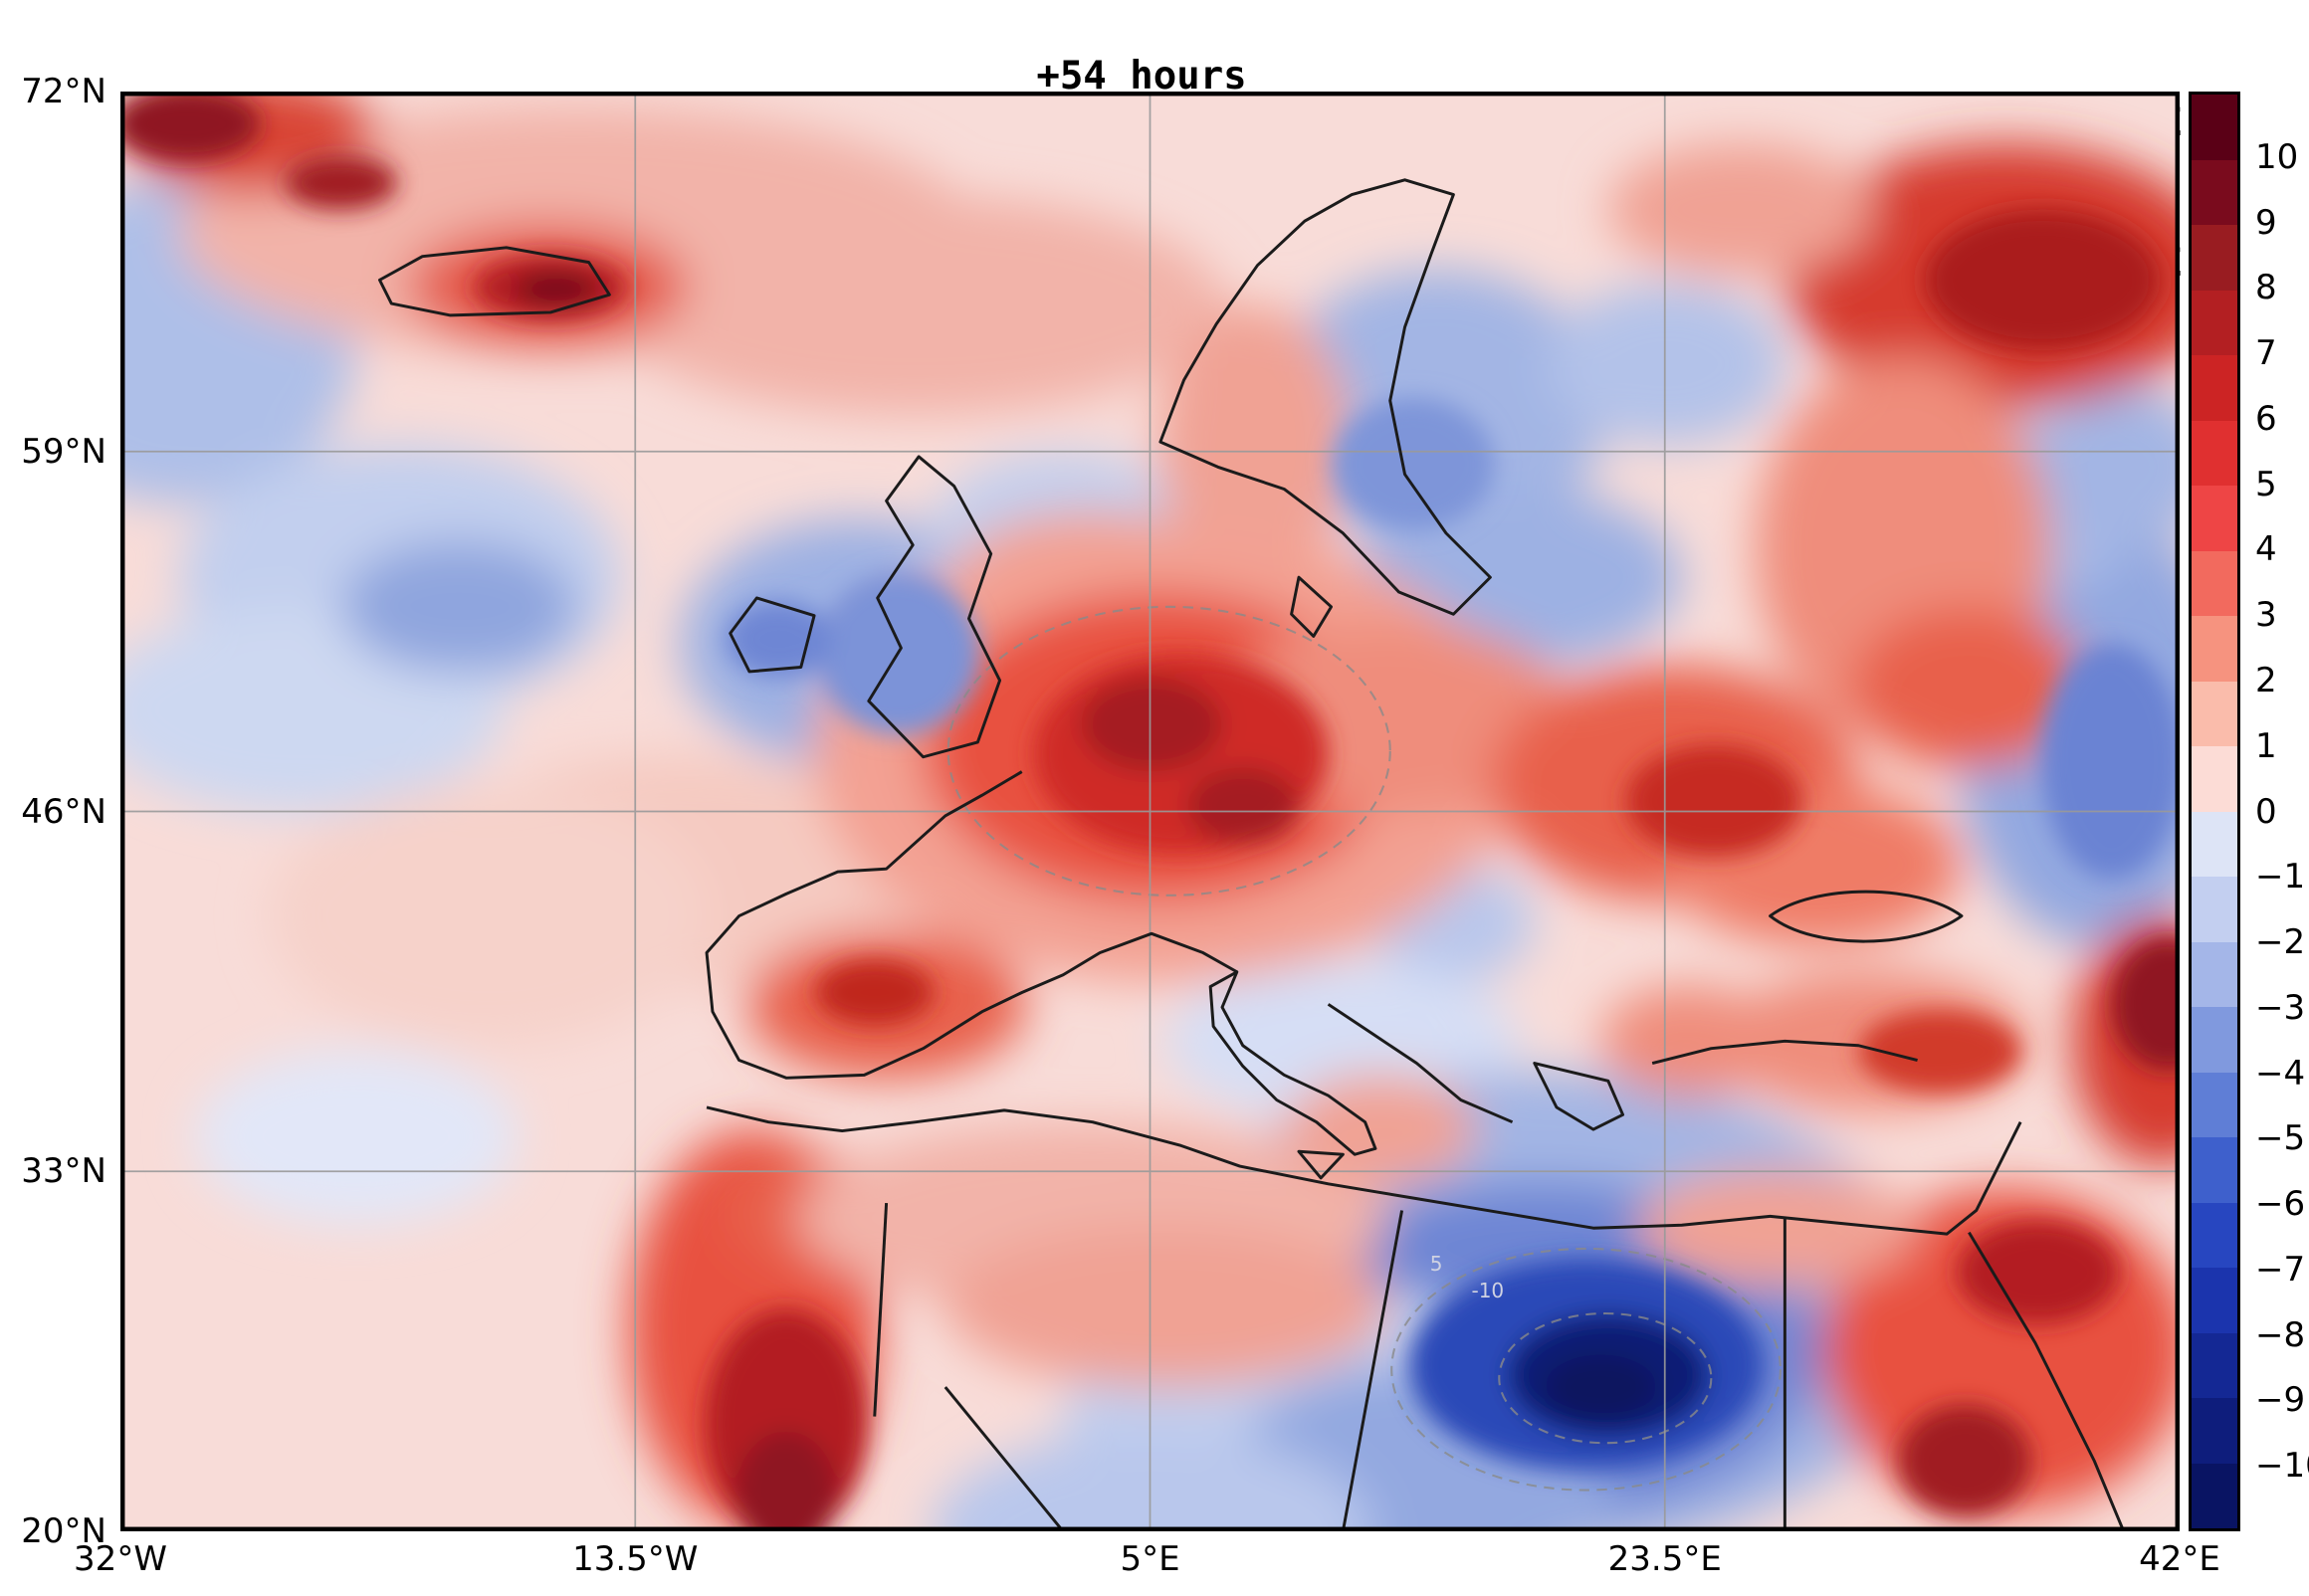 Image resolution: width=2309 pixels, height=1596 pixels. I want to click on lon-tick-label: 32°W, so click(120, 1559).